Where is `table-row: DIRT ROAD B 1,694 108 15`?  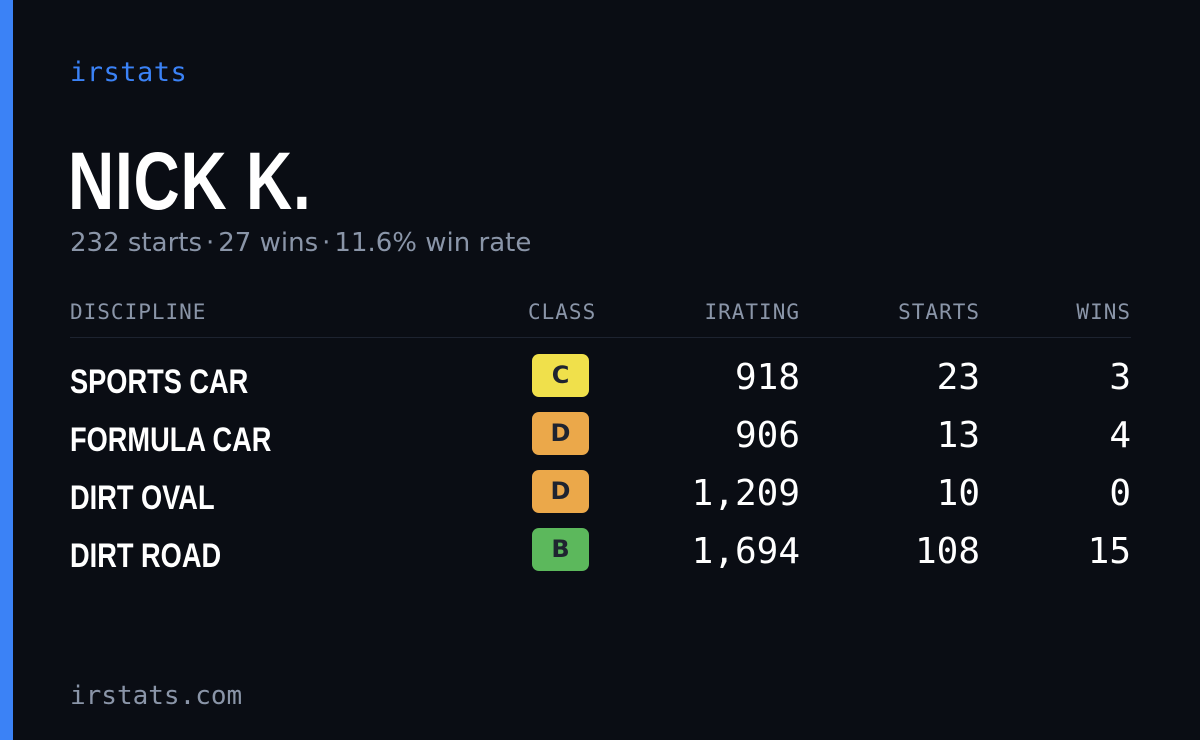
table-row: DIRT ROAD B 1,694 108 15 is located at coordinates (600, 553).